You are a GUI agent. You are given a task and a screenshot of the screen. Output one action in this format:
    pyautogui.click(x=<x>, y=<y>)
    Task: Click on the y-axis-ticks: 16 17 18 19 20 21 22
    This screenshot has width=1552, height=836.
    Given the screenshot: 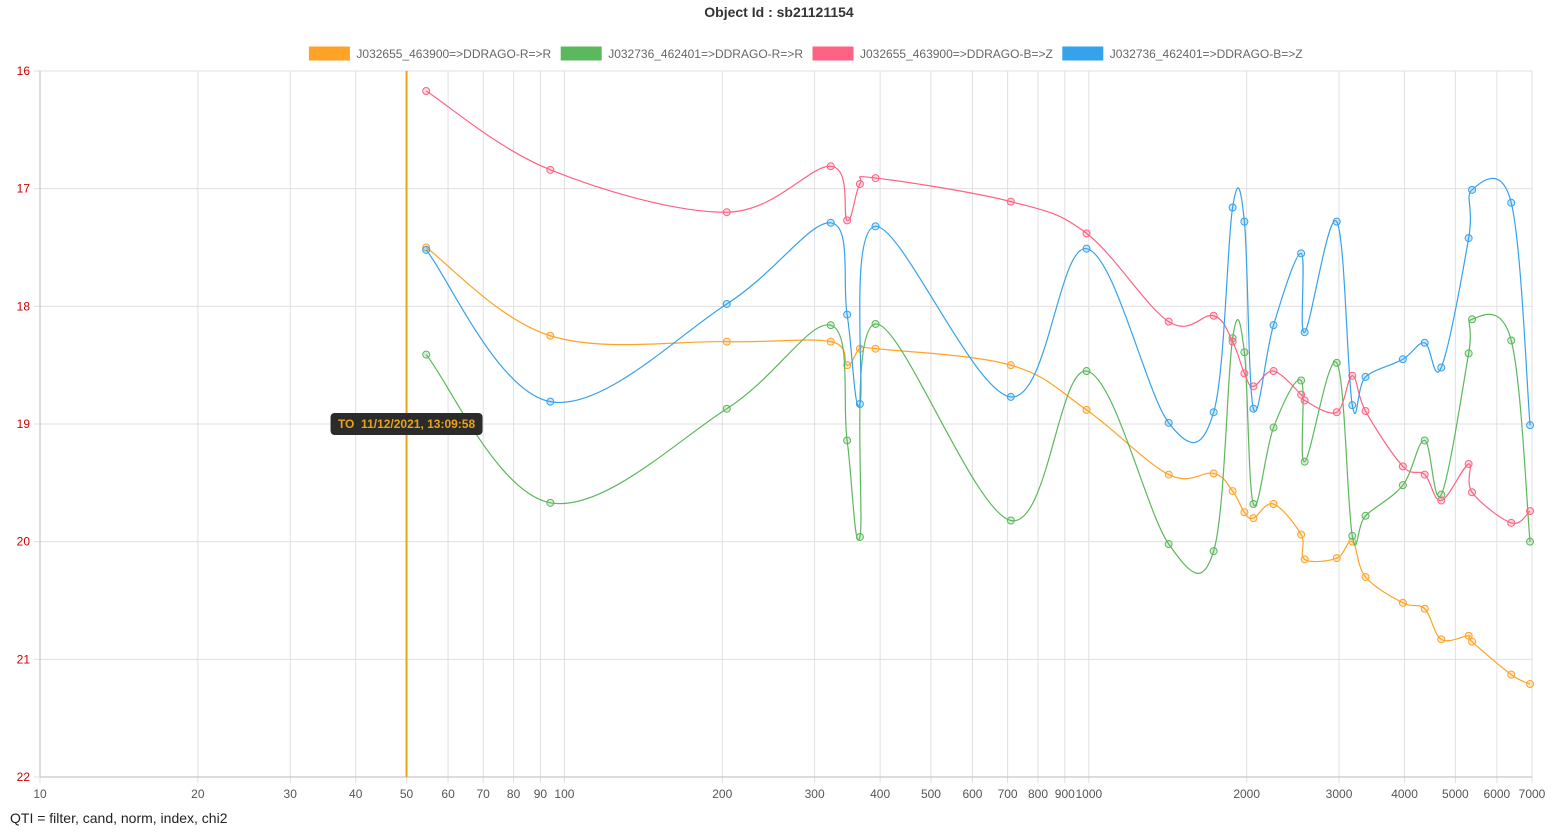 What is the action you would take?
    pyautogui.click(x=24, y=424)
    